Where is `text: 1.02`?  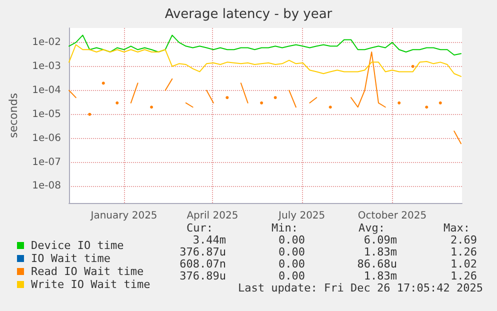 text: 1.02 is located at coordinates (463, 264).